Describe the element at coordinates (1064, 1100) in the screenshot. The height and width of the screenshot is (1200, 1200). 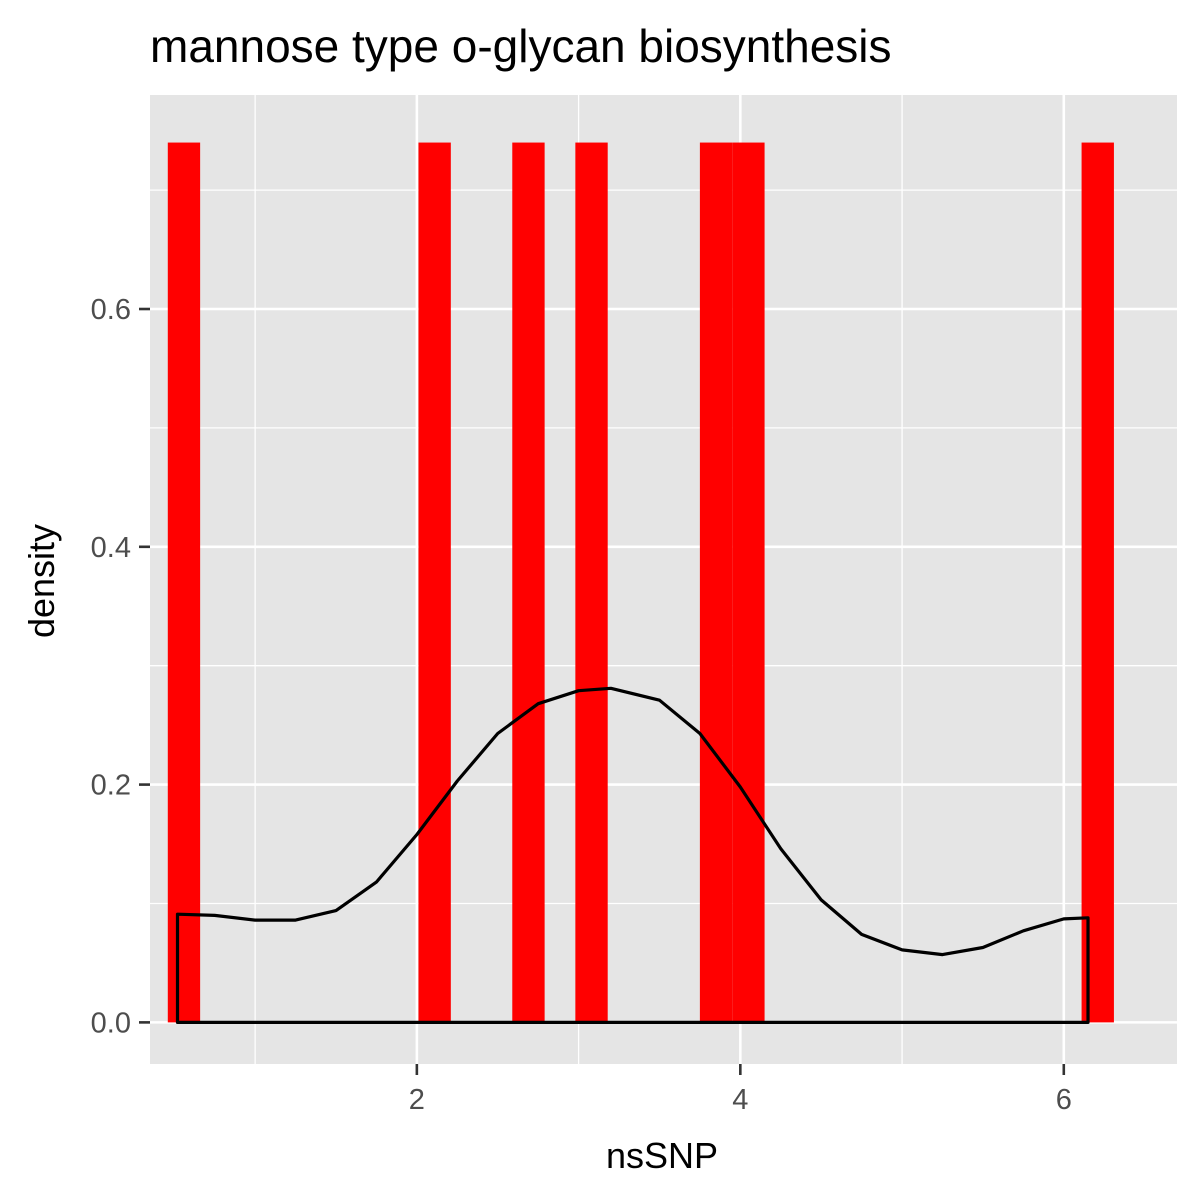
I see `x-tick-label: 6` at that location.